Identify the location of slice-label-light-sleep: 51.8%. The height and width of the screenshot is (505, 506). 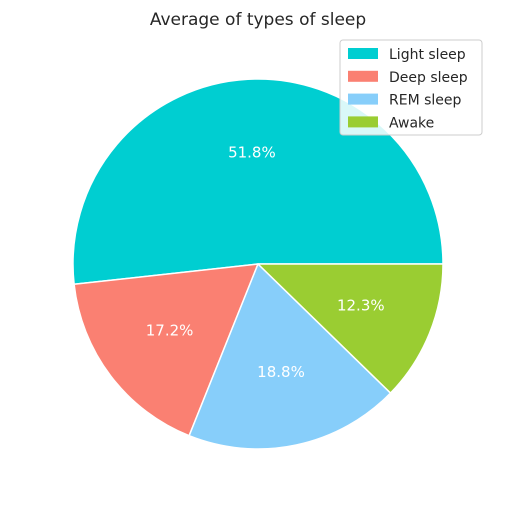
(252, 153).